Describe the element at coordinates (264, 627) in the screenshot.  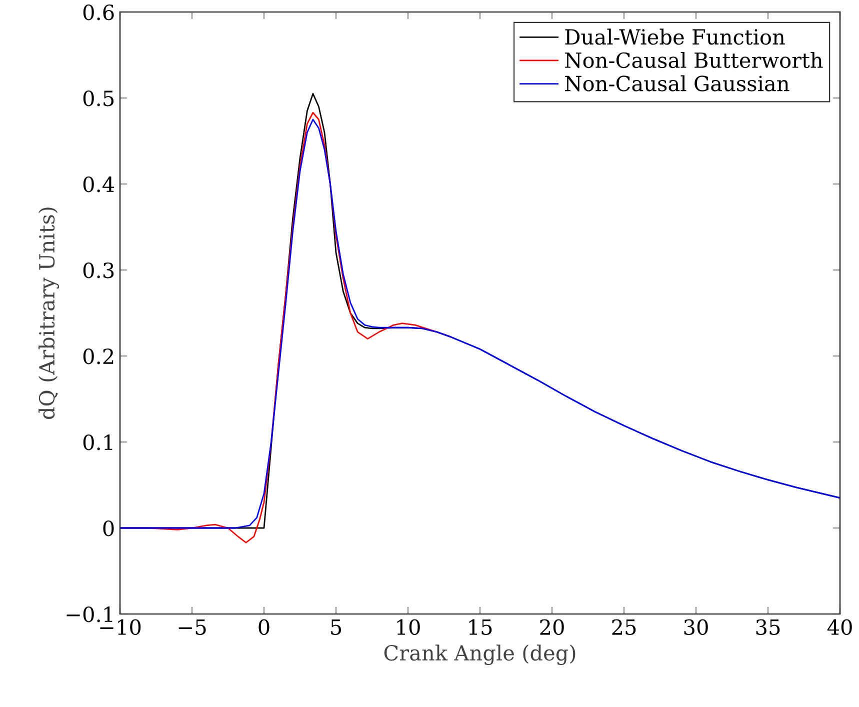
I see `x-tick-label: 0` at that location.